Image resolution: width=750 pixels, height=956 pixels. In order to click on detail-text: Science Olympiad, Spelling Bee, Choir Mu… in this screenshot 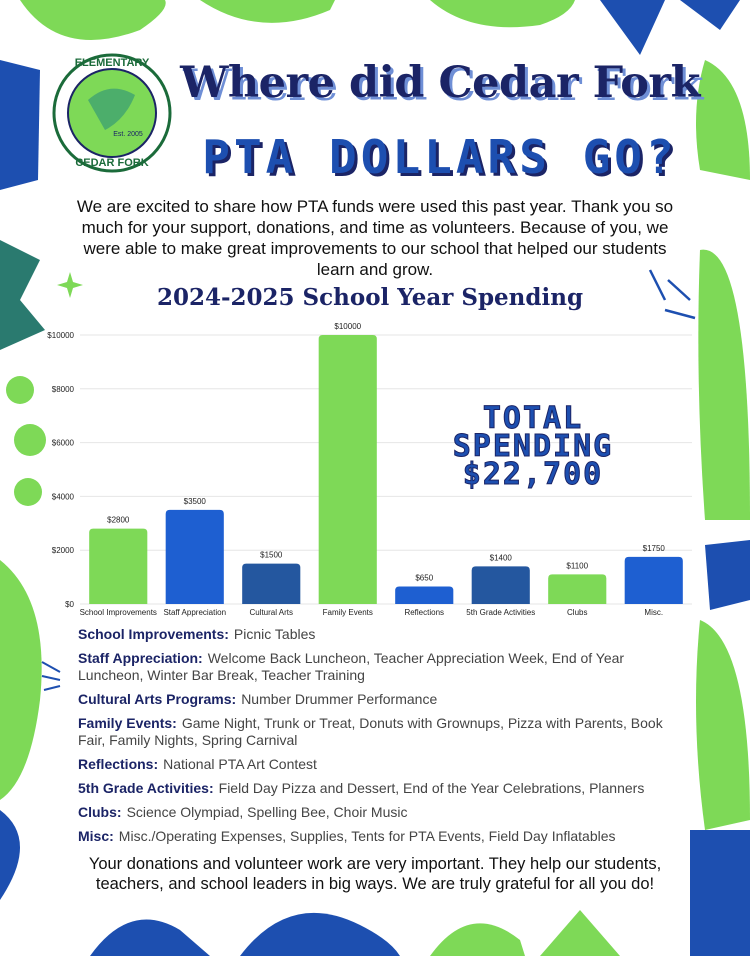, I will do `click(267, 812)`.